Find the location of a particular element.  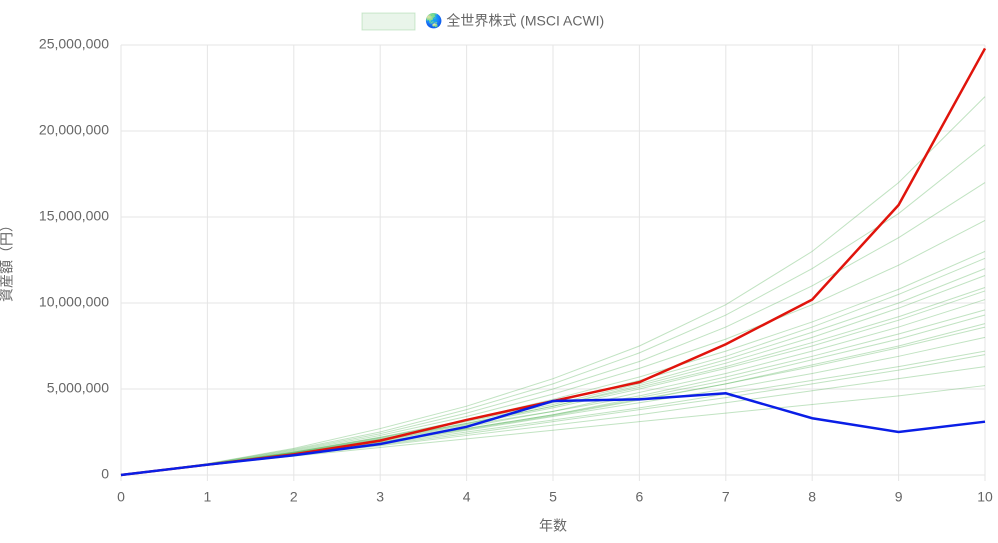

series-line is located at coordinates (553, 434).